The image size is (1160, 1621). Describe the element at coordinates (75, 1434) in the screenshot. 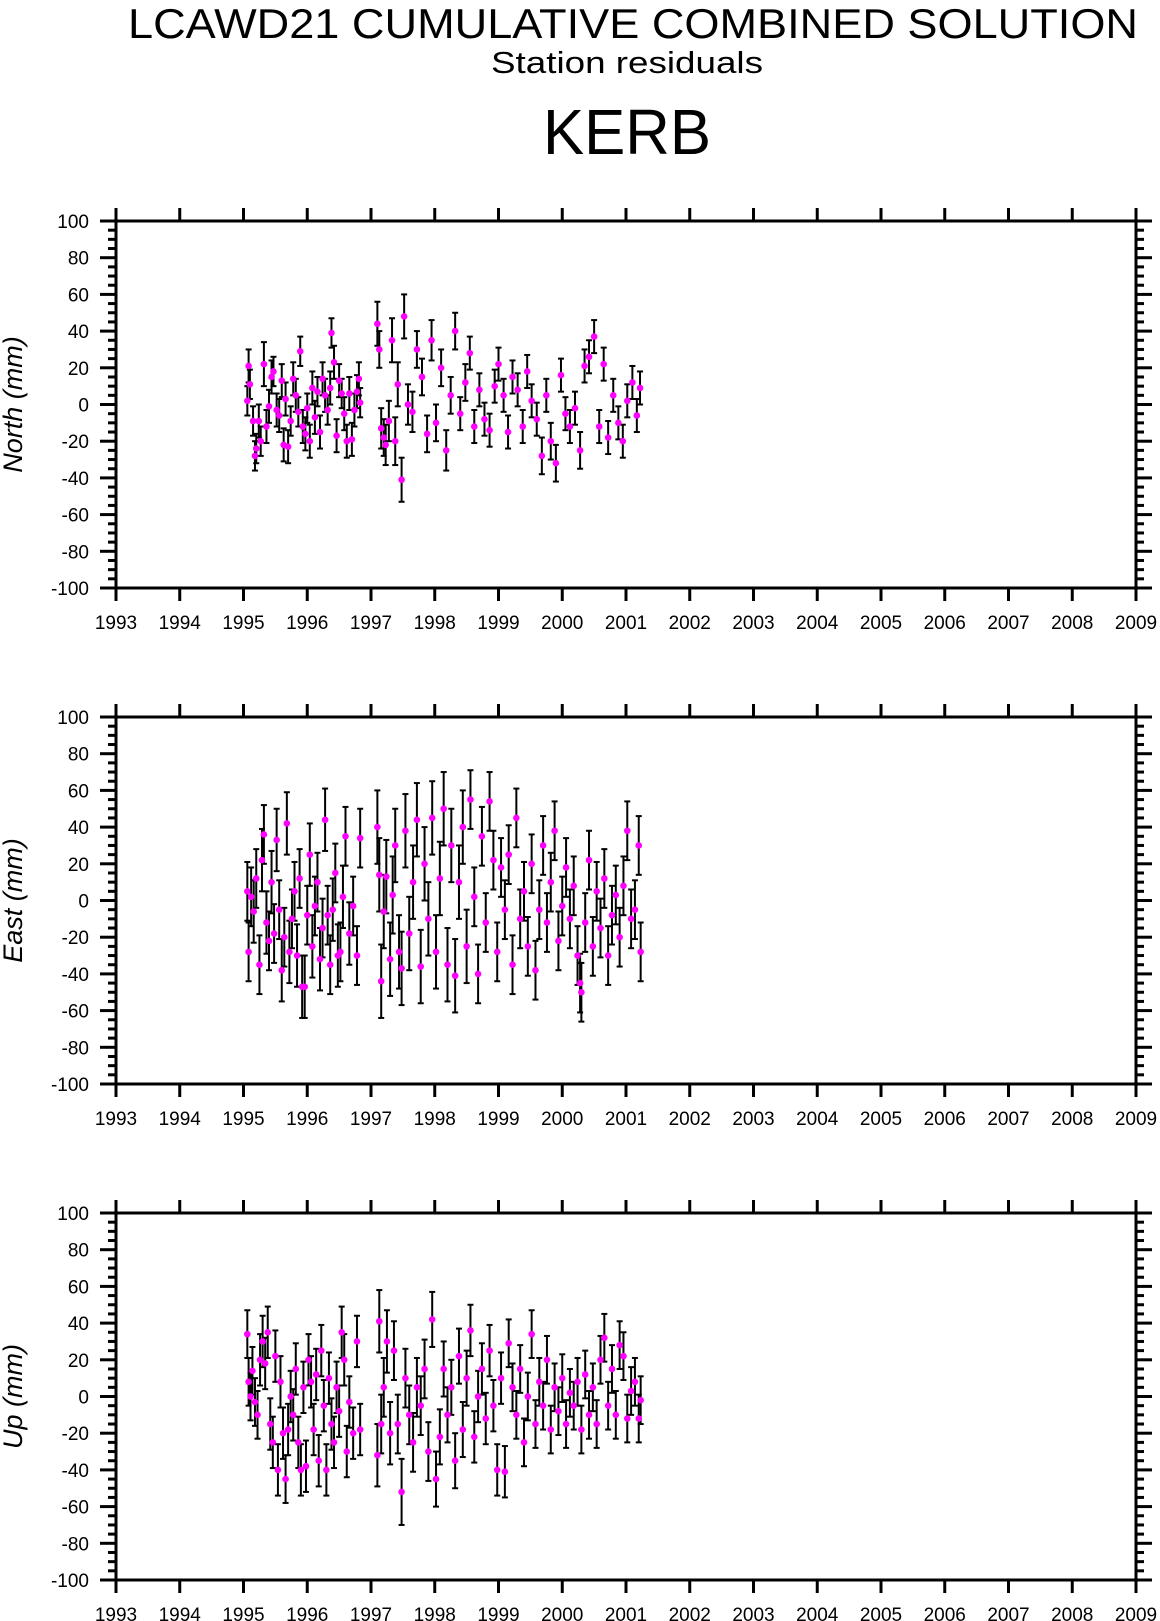

I see `y-tick-label: -20` at that location.